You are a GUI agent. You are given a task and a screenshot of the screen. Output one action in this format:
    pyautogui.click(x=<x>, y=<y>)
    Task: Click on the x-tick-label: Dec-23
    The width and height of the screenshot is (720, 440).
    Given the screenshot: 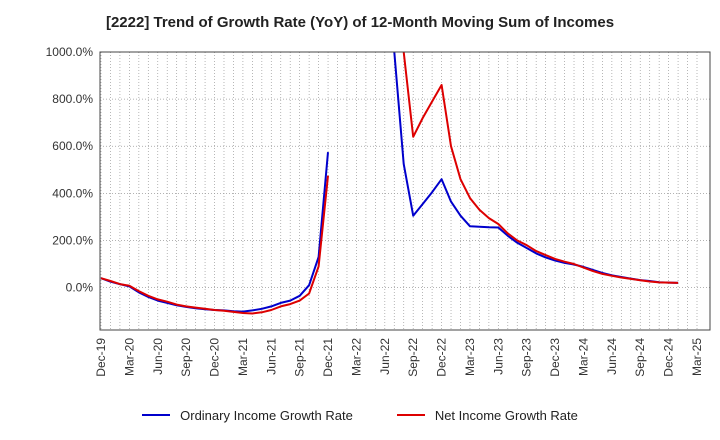 What is the action you would take?
    pyautogui.click(x=555, y=357)
    